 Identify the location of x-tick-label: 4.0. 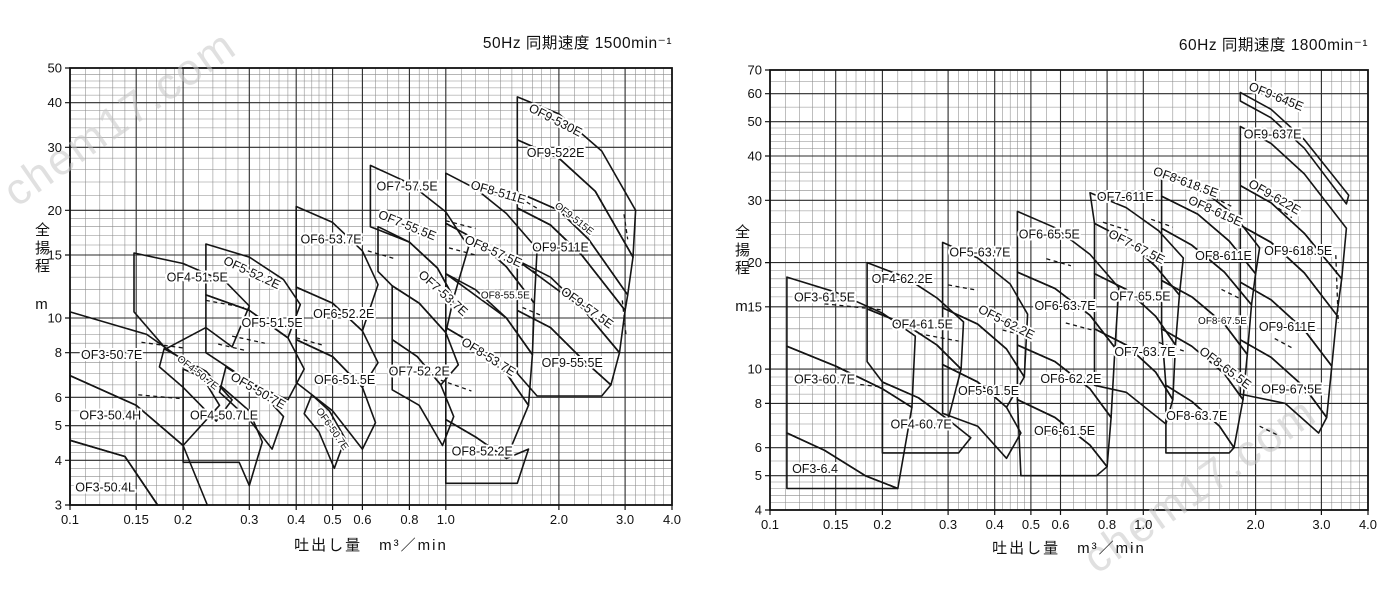
(1368, 524).